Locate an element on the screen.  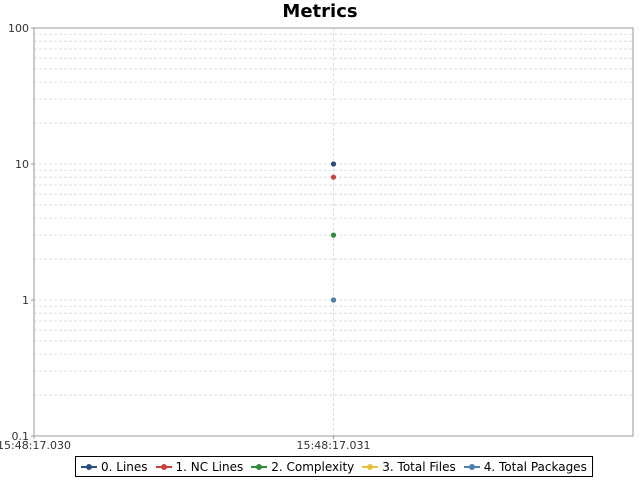
legend-label-2: 2. Complexity is located at coordinates (313, 466).